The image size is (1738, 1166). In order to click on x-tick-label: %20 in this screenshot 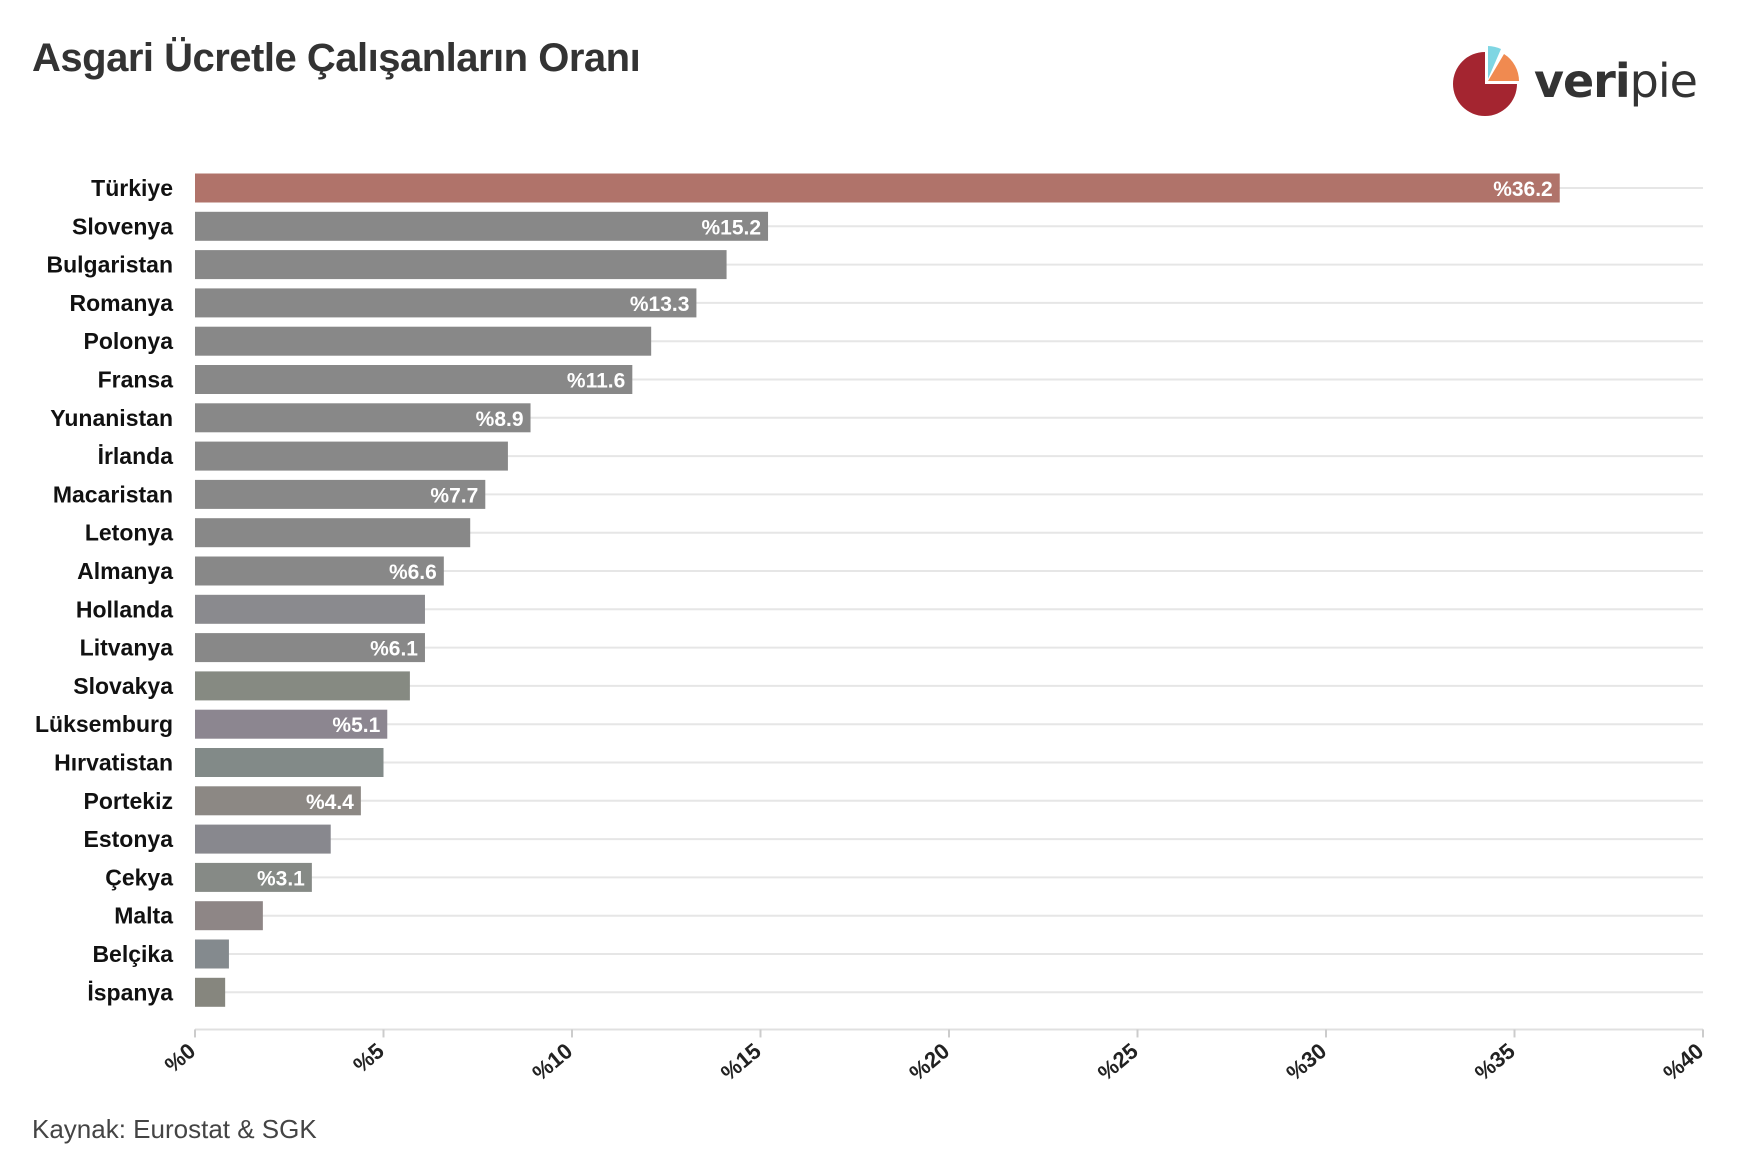, I will do `click(929, 1061)`.